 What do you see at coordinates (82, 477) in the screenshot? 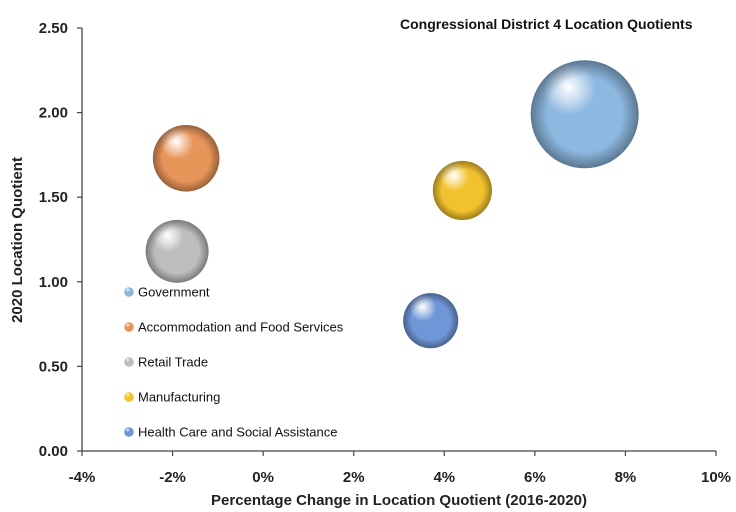
I see `x-tick-label: -4%` at bounding box center [82, 477].